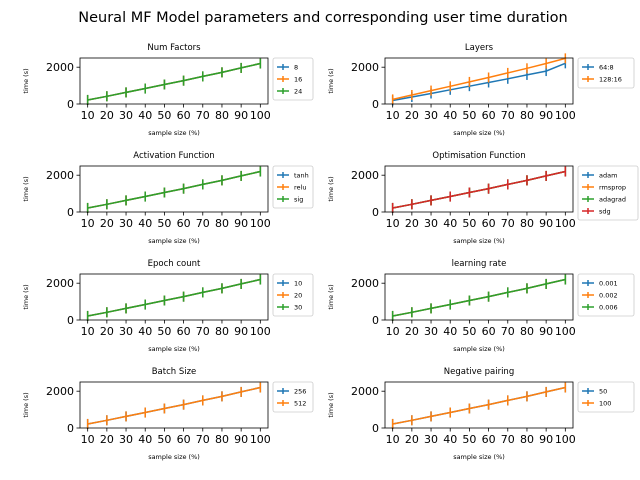 The image size is (640, 480). Describe the element at coordinates (479, 264) in the screenshot. I see `subplot-title: learning rate` at that location.